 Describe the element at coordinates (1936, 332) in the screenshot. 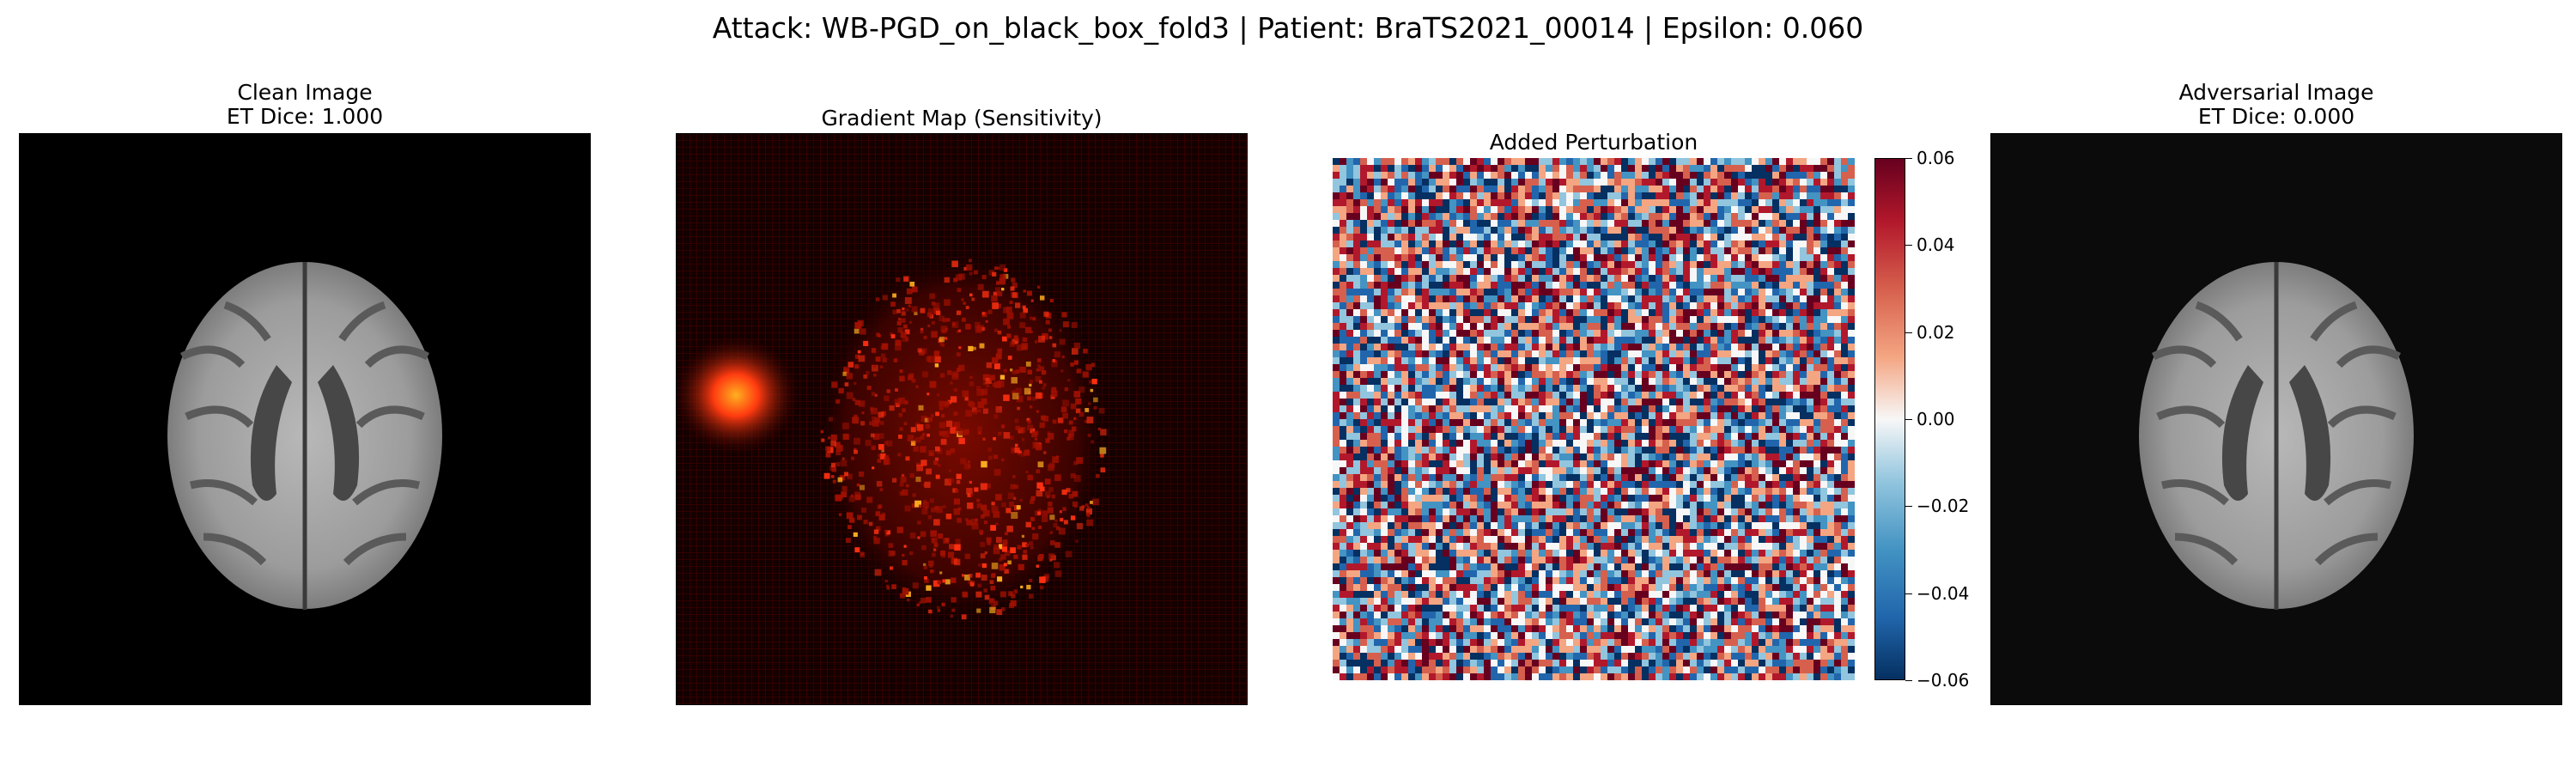

I see `colorbar-tick-label: 0.02` at that location.